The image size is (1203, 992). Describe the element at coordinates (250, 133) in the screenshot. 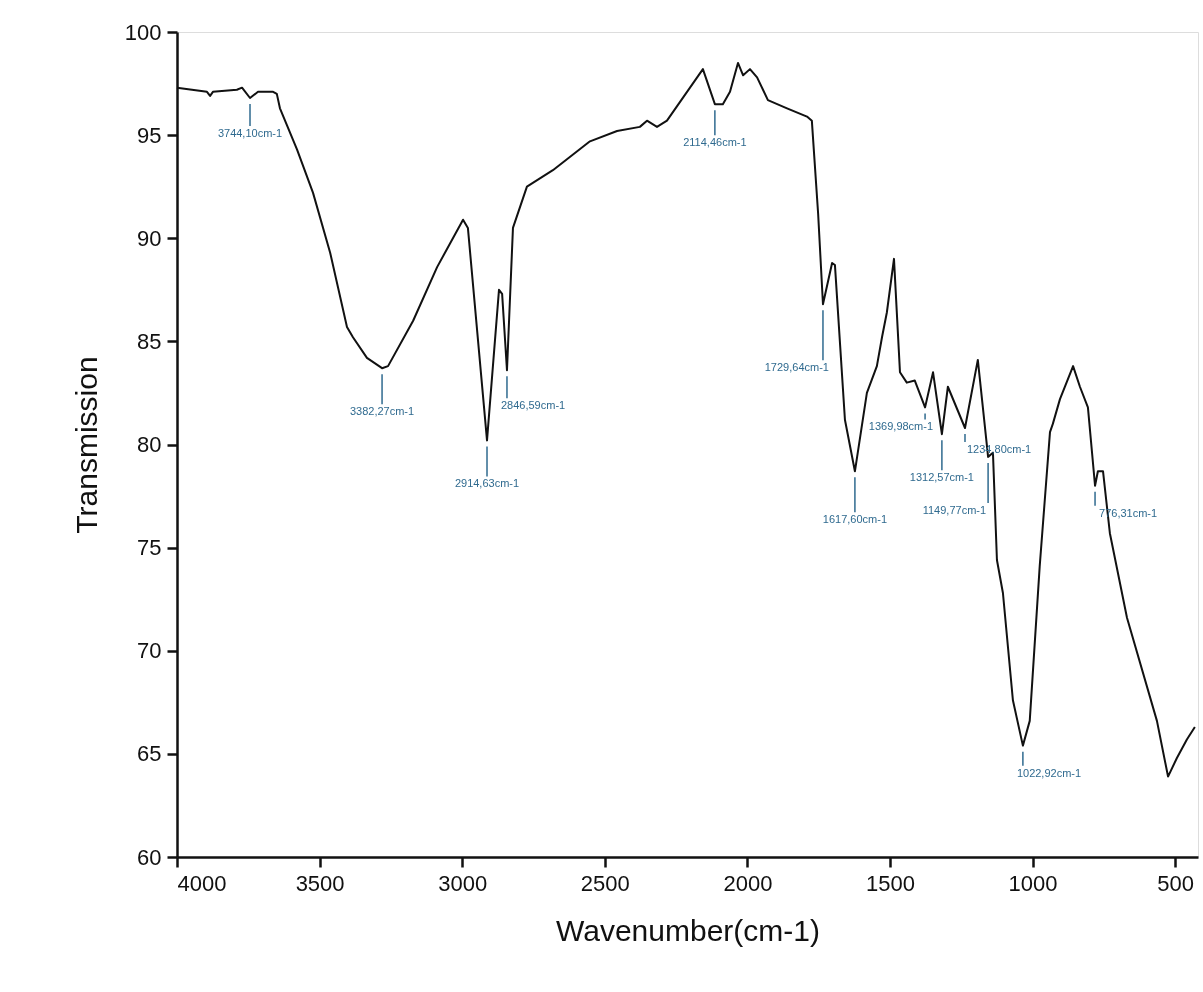

I see `annotation: 3744,10cm-1` at that location.